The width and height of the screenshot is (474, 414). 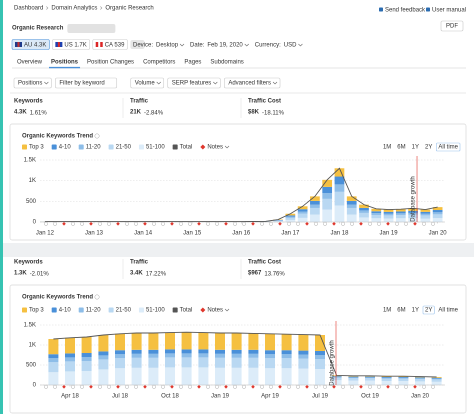 What do you see at coordinates (75, 45) in the screenshot?
I see `database-label: US 1.7K` at bounding box center [75, 45].